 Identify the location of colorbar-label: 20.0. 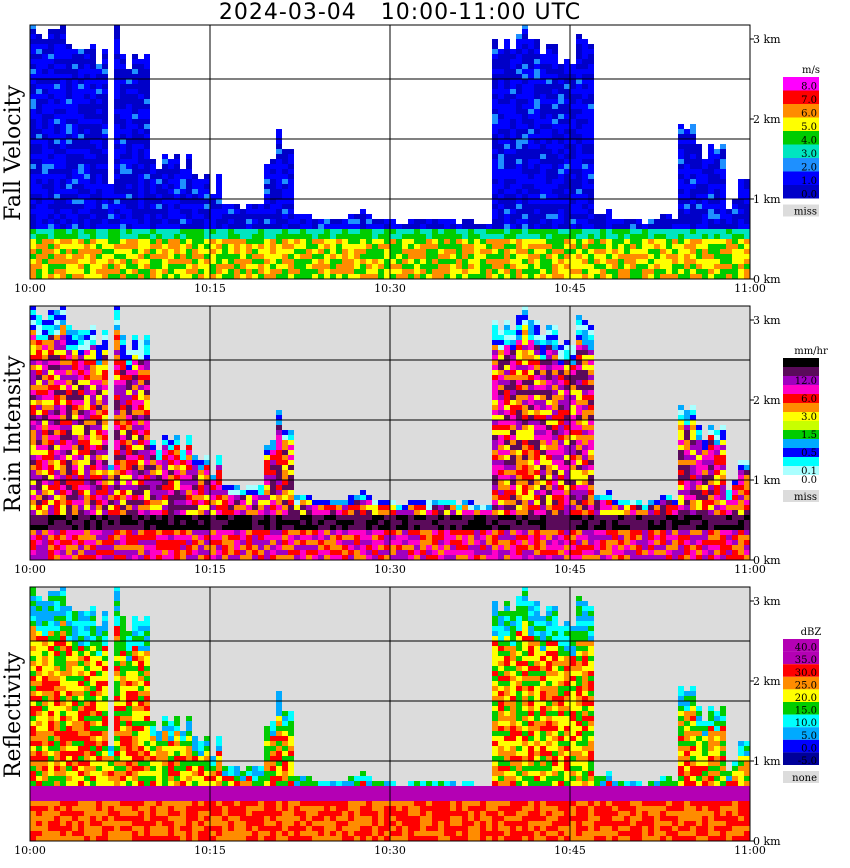
(806, 698).